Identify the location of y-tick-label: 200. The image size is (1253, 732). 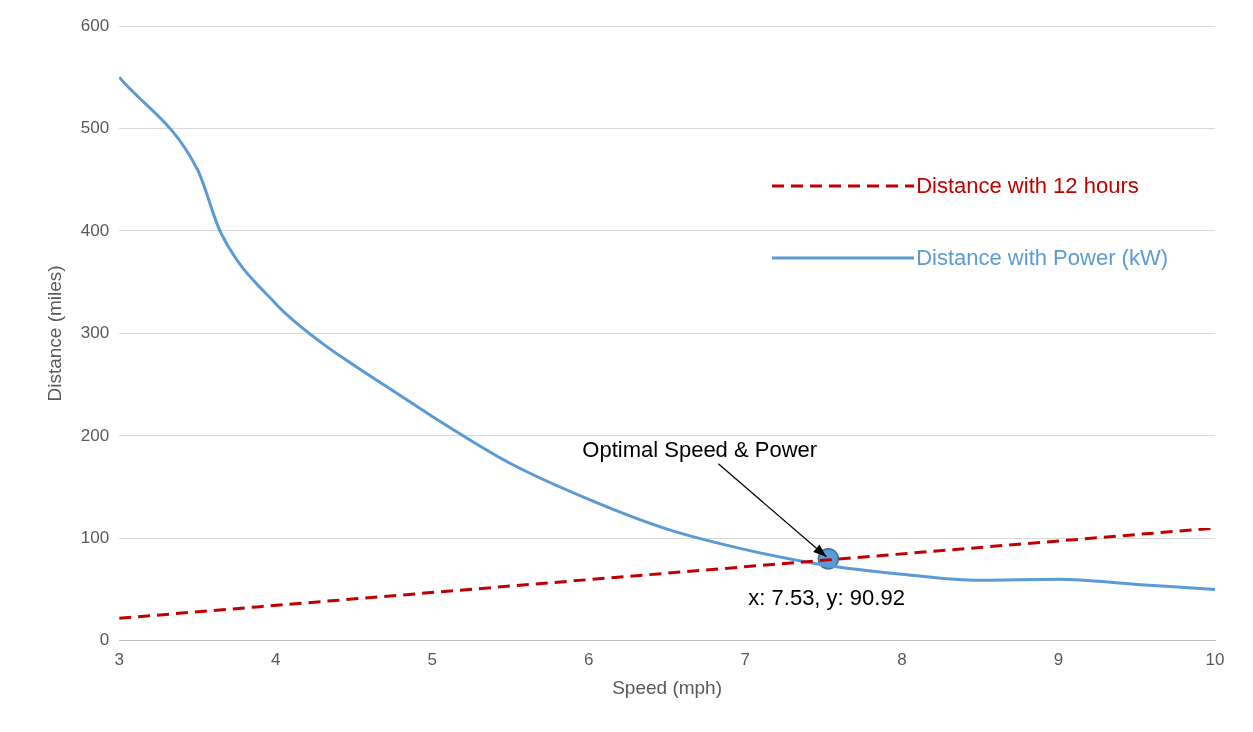
(95, 435).